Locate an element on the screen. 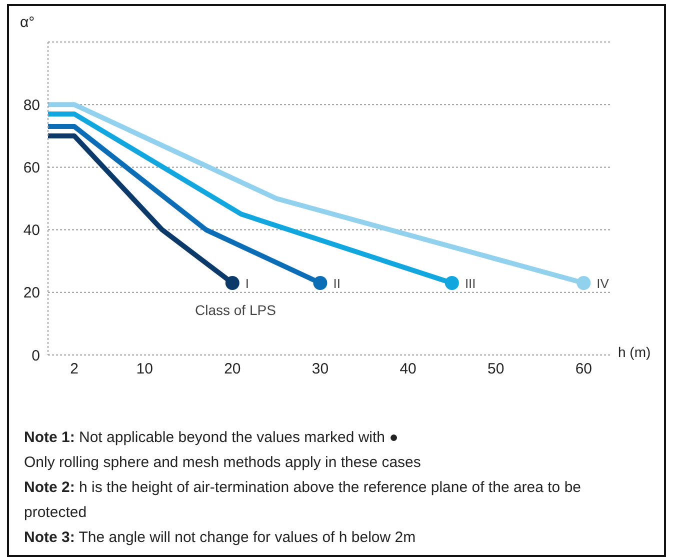 This screenshot has width=675, height=557. legend-title: Class of LPS is located at coordinates (235, 310).